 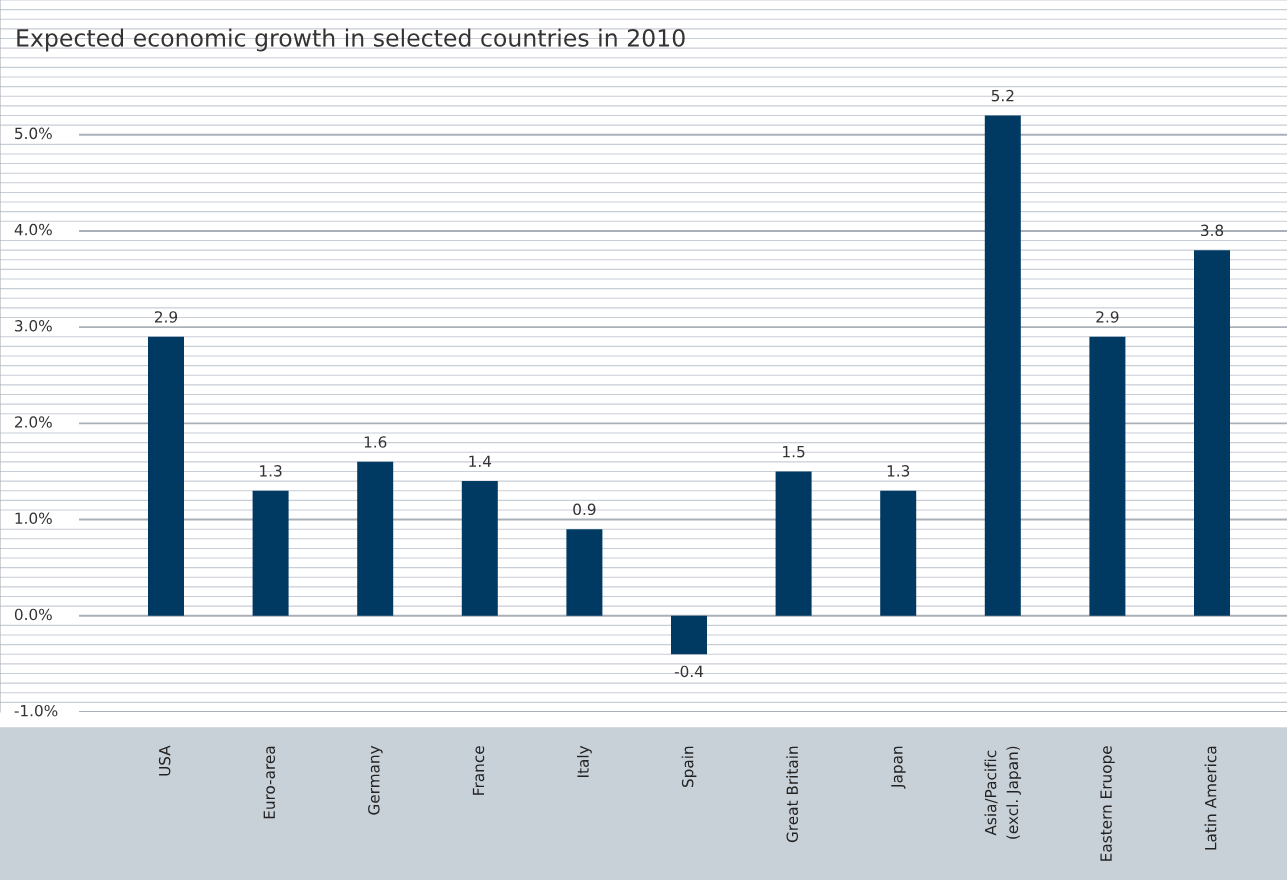 I want to click on y-tick-label: -1.0%, so click(x=36, y=710).